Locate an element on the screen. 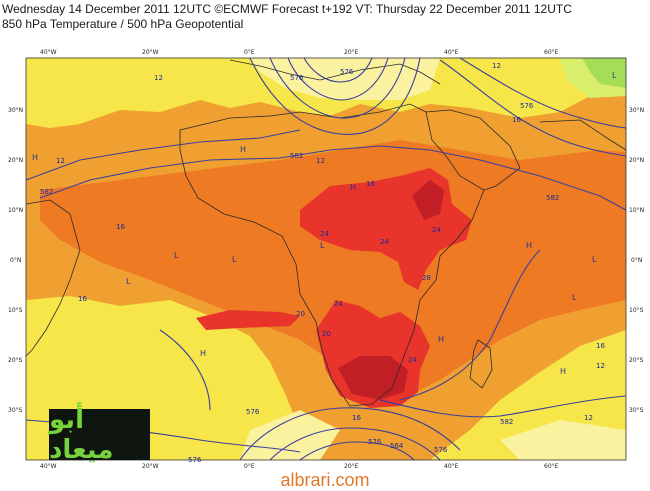 This screenshot has width=650, height=491. left-latitude-axis: 30°N 20°N 10°N 0°N 10°S 20°S 30°S is located at coordinates (15, 260).